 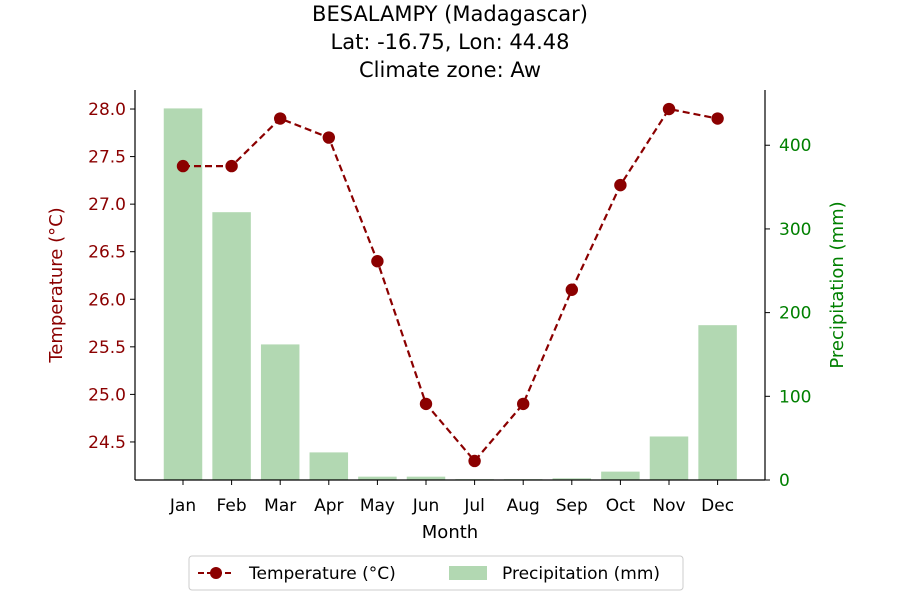 What do you see at coordinates (621, 506) in the screenshot?
I see `x-tick-label-oct: Oct` at bounding box center [621, 506].